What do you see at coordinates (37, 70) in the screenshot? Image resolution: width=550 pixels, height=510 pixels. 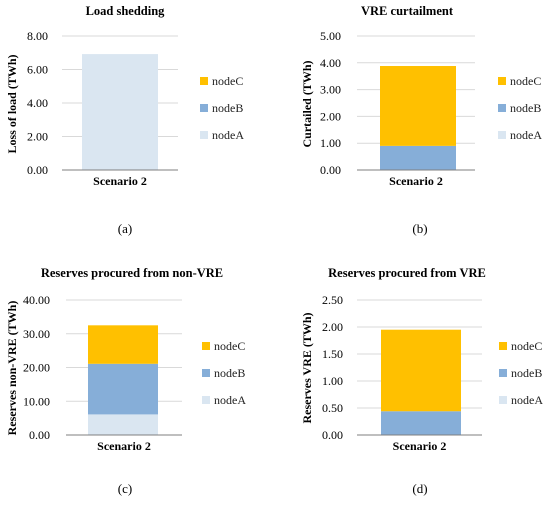 I see `y-tick-label: 6.00` at bounding box center [37, 70].